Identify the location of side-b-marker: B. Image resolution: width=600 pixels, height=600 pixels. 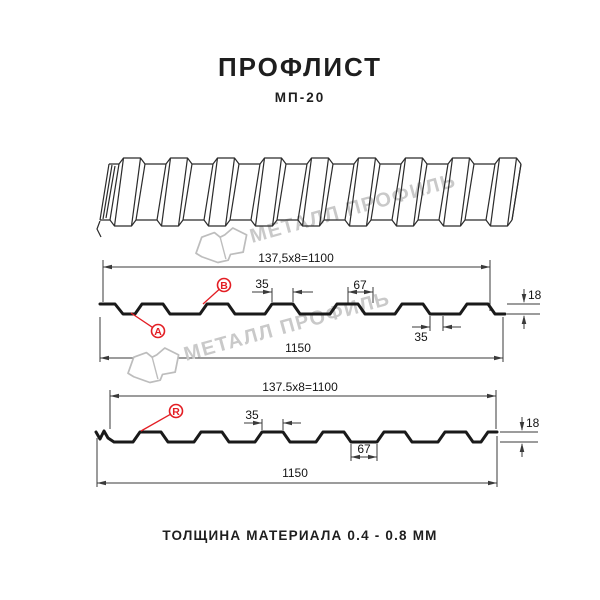
(217, 291).